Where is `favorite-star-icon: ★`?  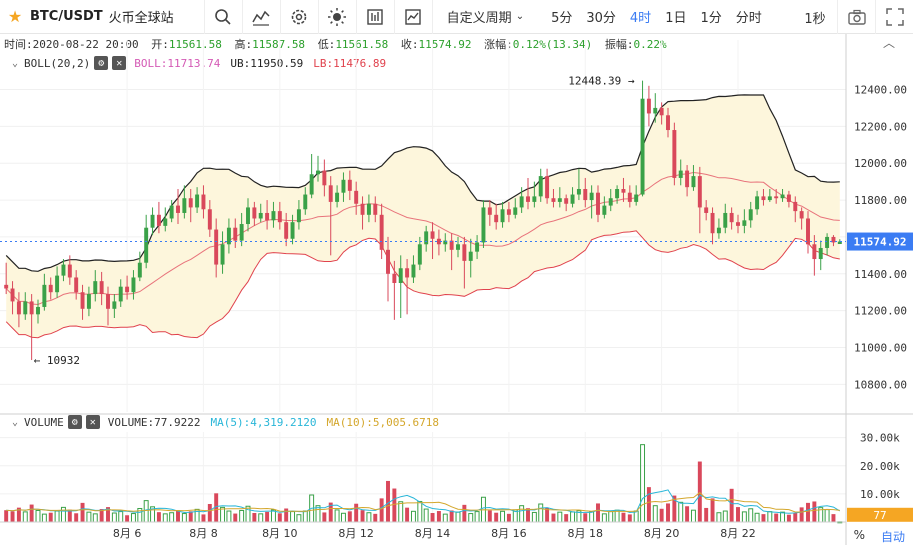 favorite-star-icon: ★ is located at coordinates (15, 16).